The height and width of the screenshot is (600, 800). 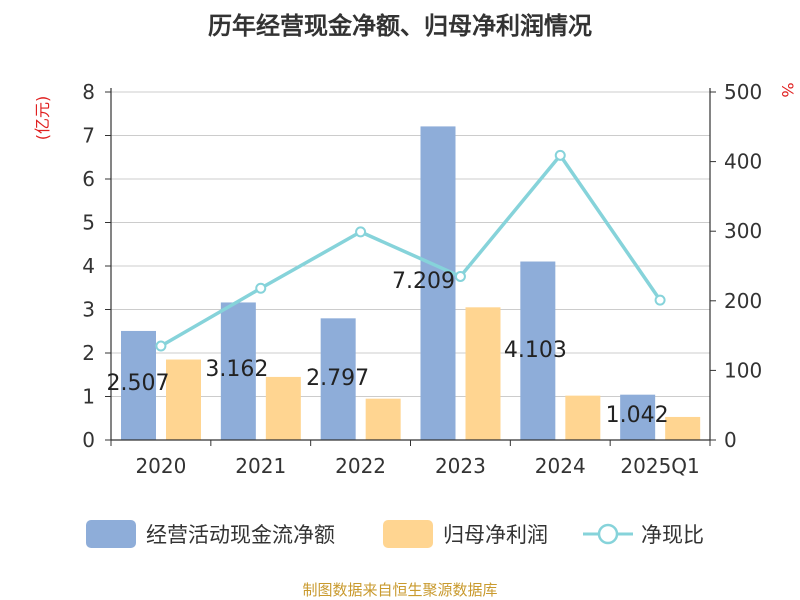 What do you see at coordinates (88, 440) in the screenshot?
I see `left-axis-tick-label: 0` at bounding box center [88, 440].